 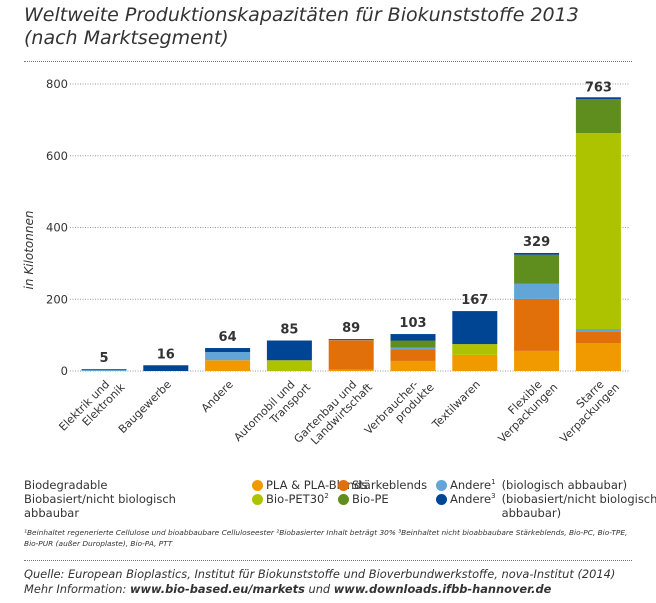 I want to click on legend-group-biodegradable: Biodegradable, so click(x=66, y=485).